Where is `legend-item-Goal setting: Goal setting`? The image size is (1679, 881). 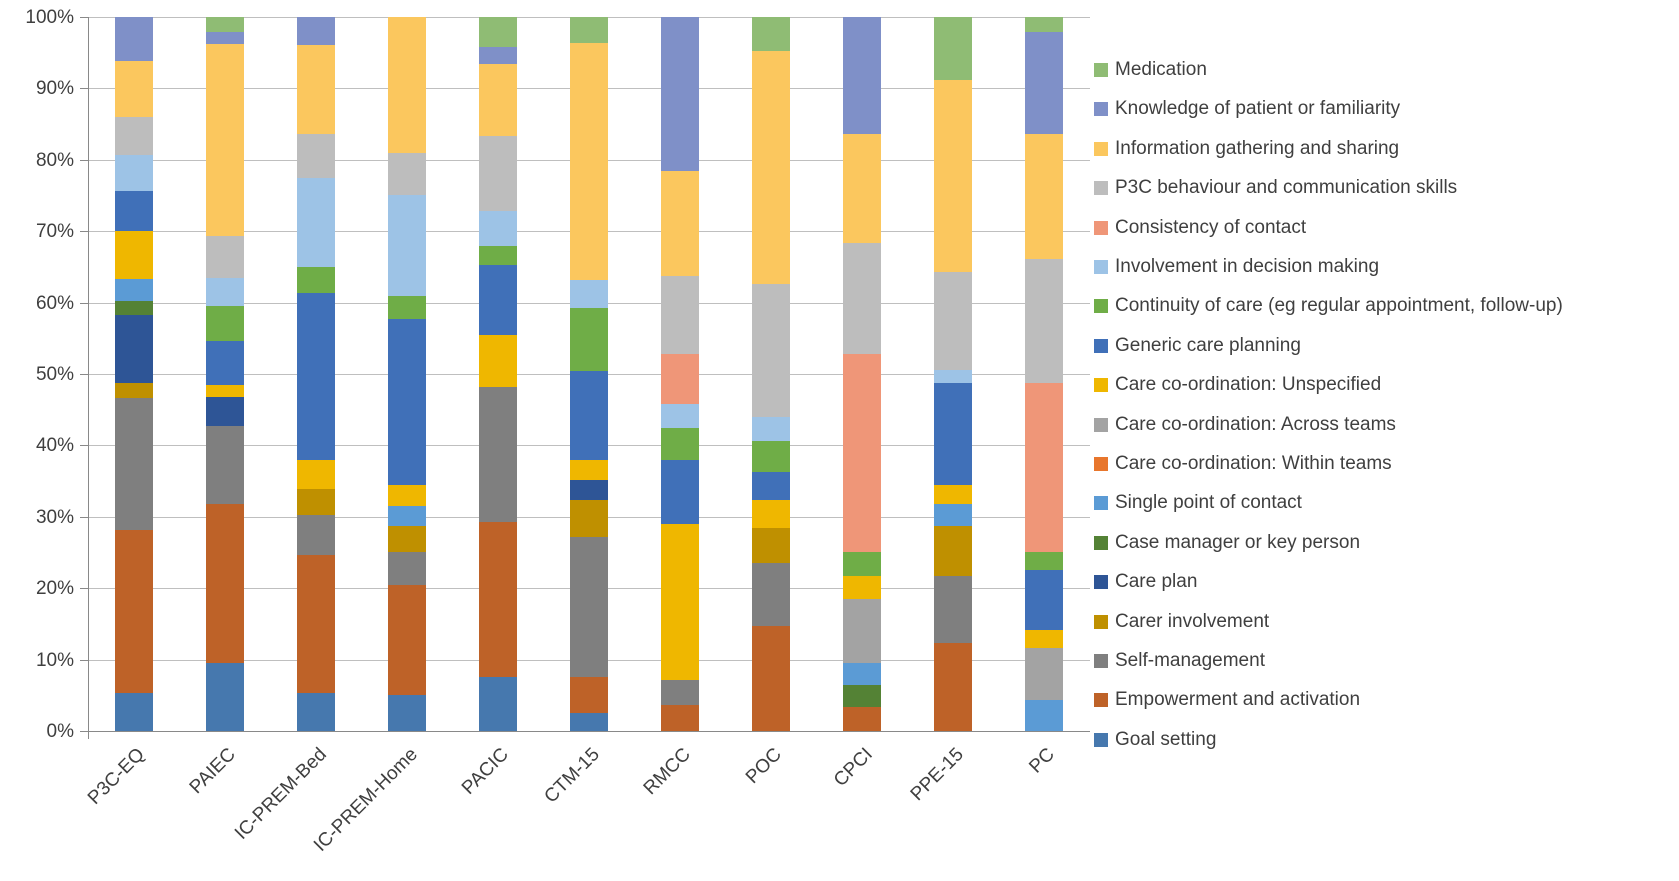
legend-item-Goal setting: Goal setting is located at coordinates (1155, 739).